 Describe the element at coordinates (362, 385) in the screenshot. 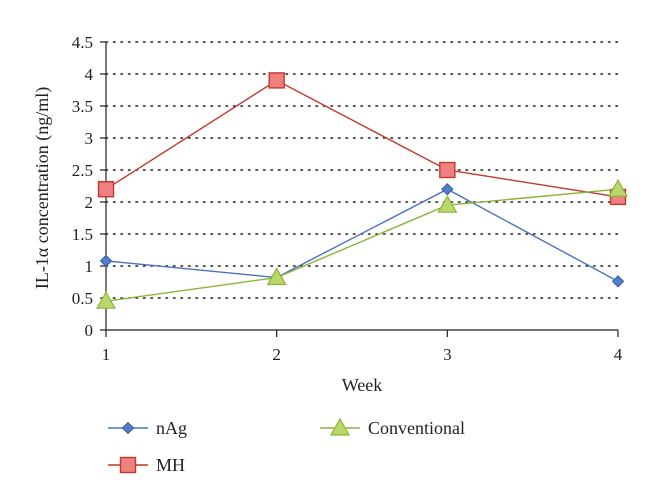

I see `x-axis-title: Week` at that location.